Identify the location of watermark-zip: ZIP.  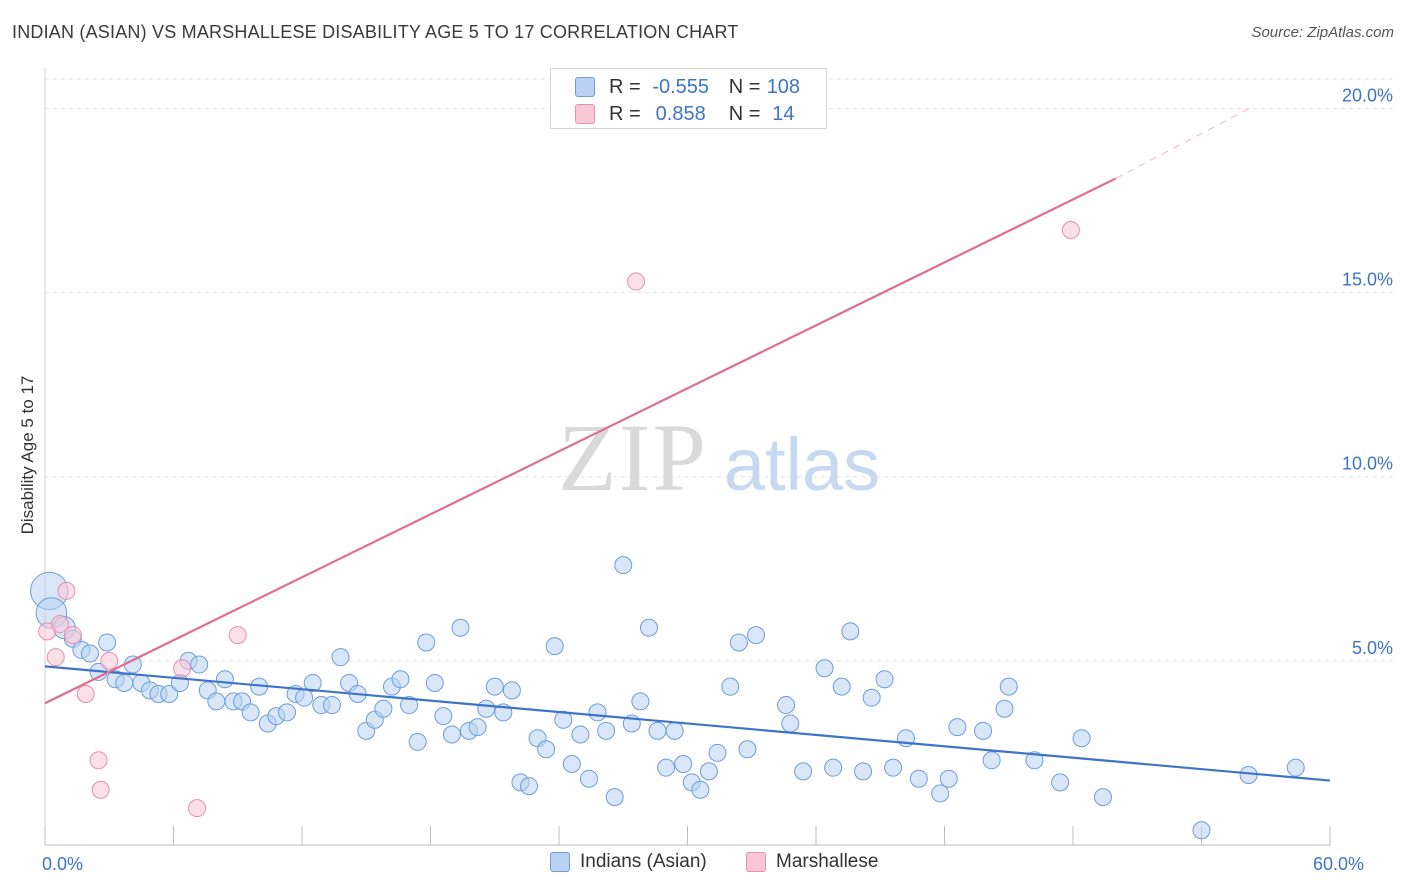
(633, 457).